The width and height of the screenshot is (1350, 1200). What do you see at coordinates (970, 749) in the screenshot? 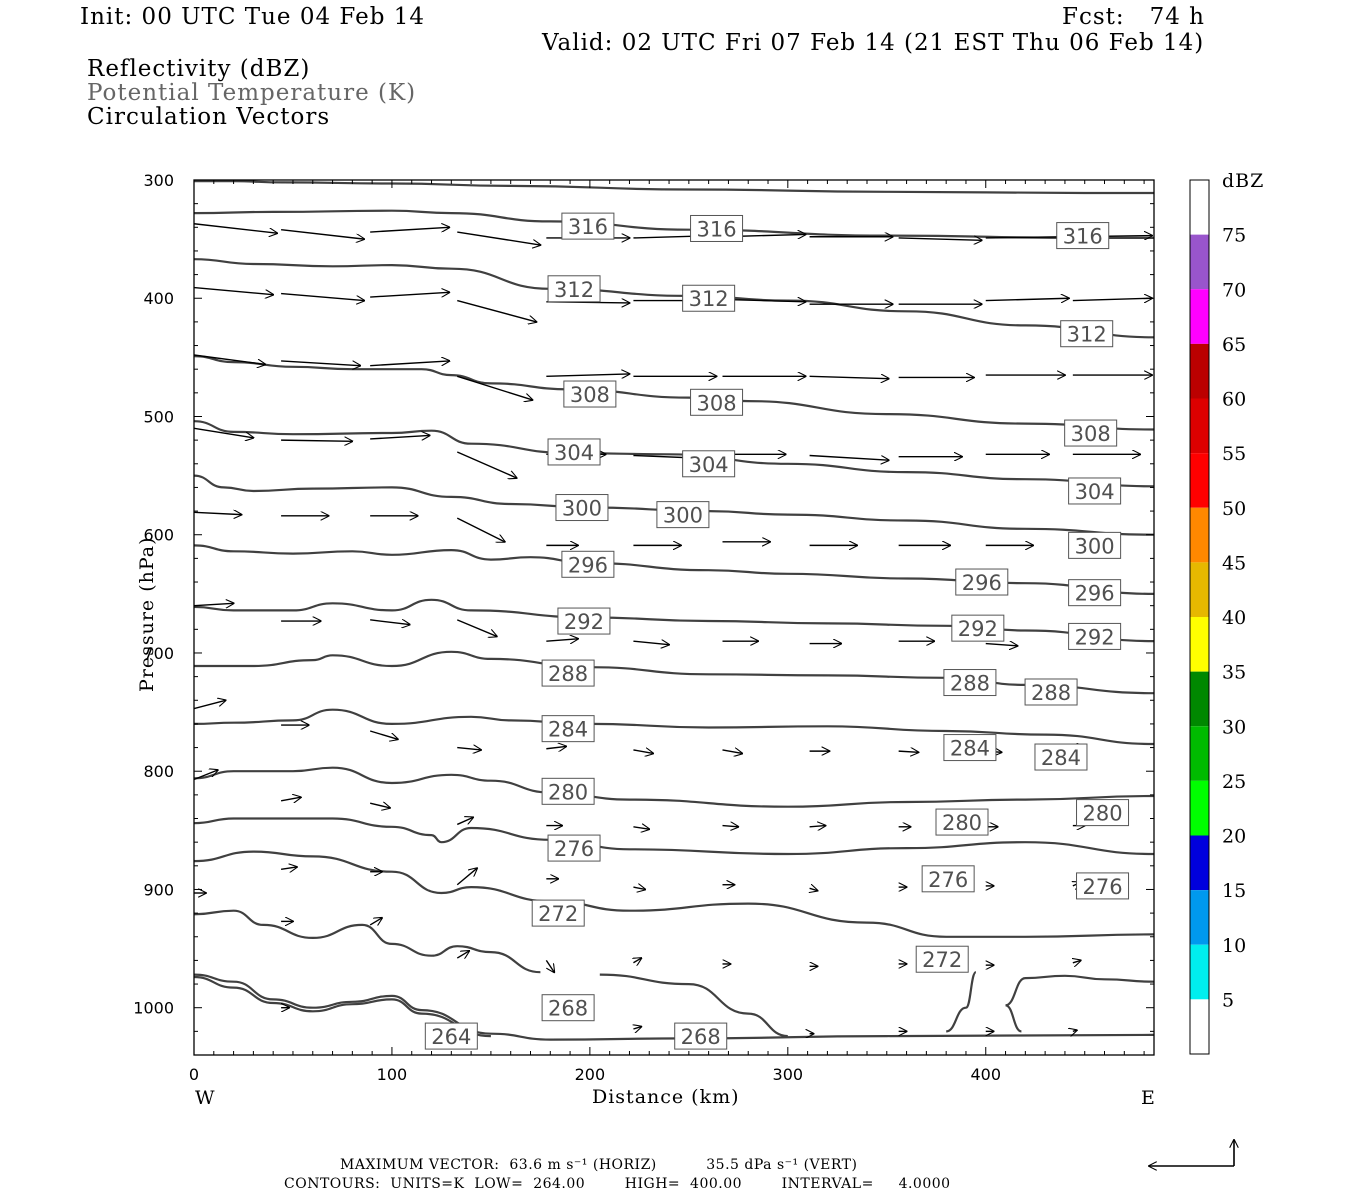
I see `contour-label-text: 284` at bounding box center [970, 749].